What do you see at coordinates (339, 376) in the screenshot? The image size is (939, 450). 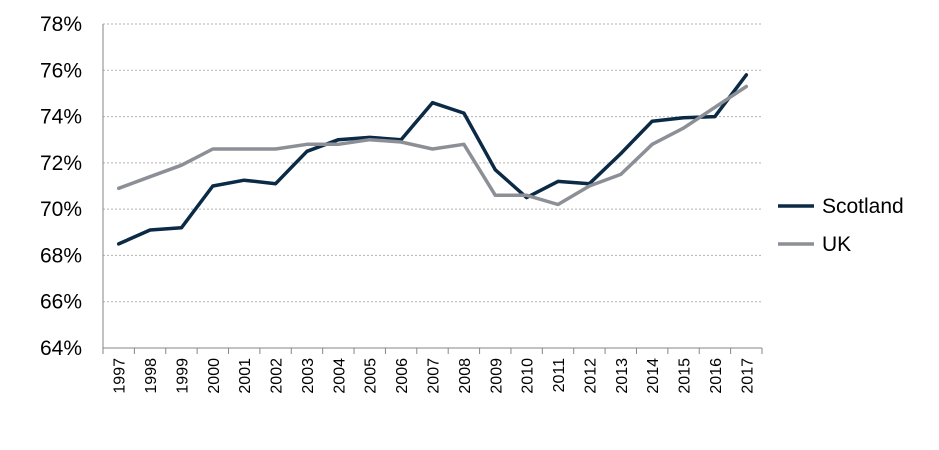 I see `x-tick-label: 2004` at bounding box center [339, 376].